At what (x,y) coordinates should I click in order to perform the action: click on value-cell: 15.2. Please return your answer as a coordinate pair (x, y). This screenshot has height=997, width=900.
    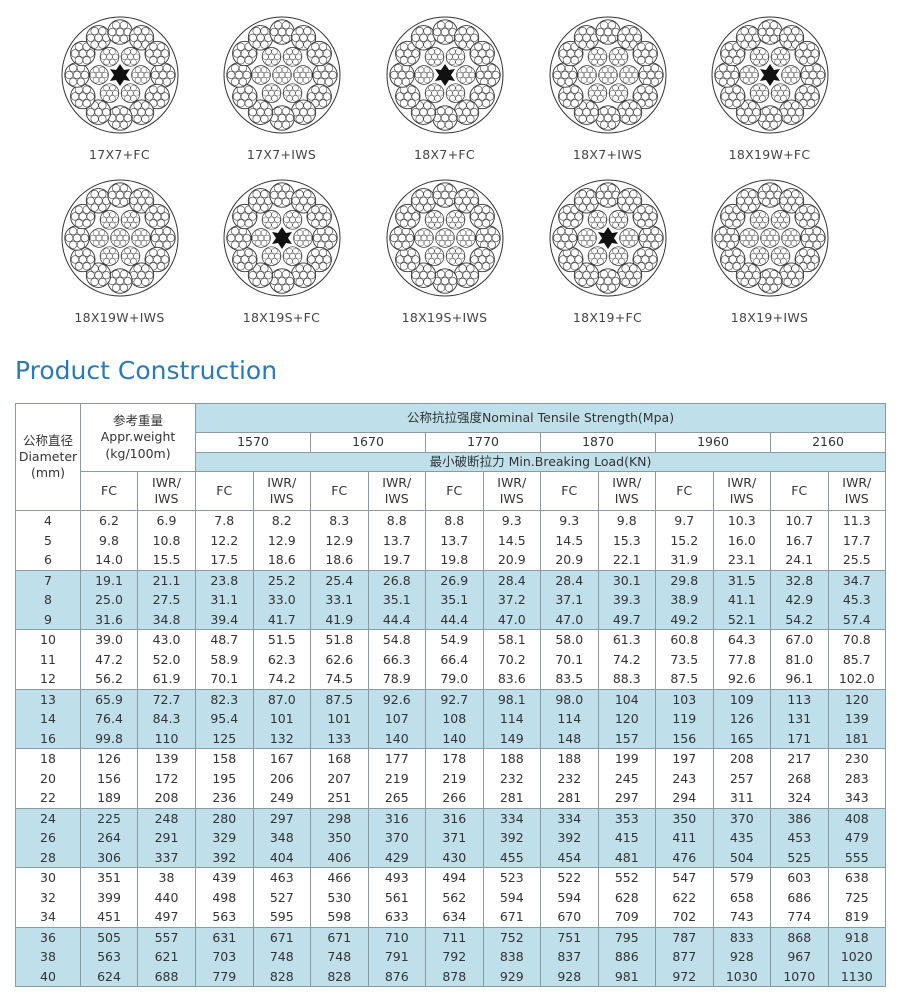
    Looking at the image, I should click on (684, 540).